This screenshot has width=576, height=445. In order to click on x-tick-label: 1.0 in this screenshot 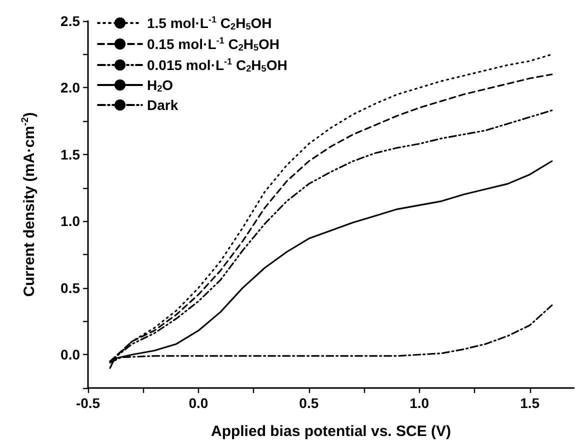, I will do `click(420, 403)`.